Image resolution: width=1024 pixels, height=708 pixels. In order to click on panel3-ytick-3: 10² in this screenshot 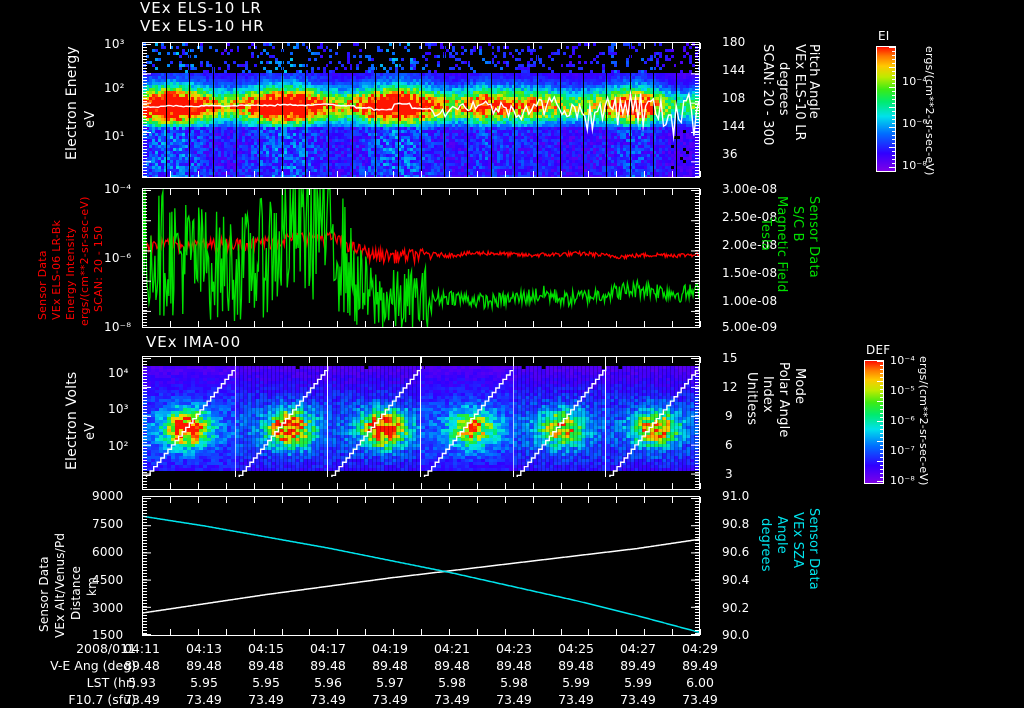, I will do `click(118, 446)`.